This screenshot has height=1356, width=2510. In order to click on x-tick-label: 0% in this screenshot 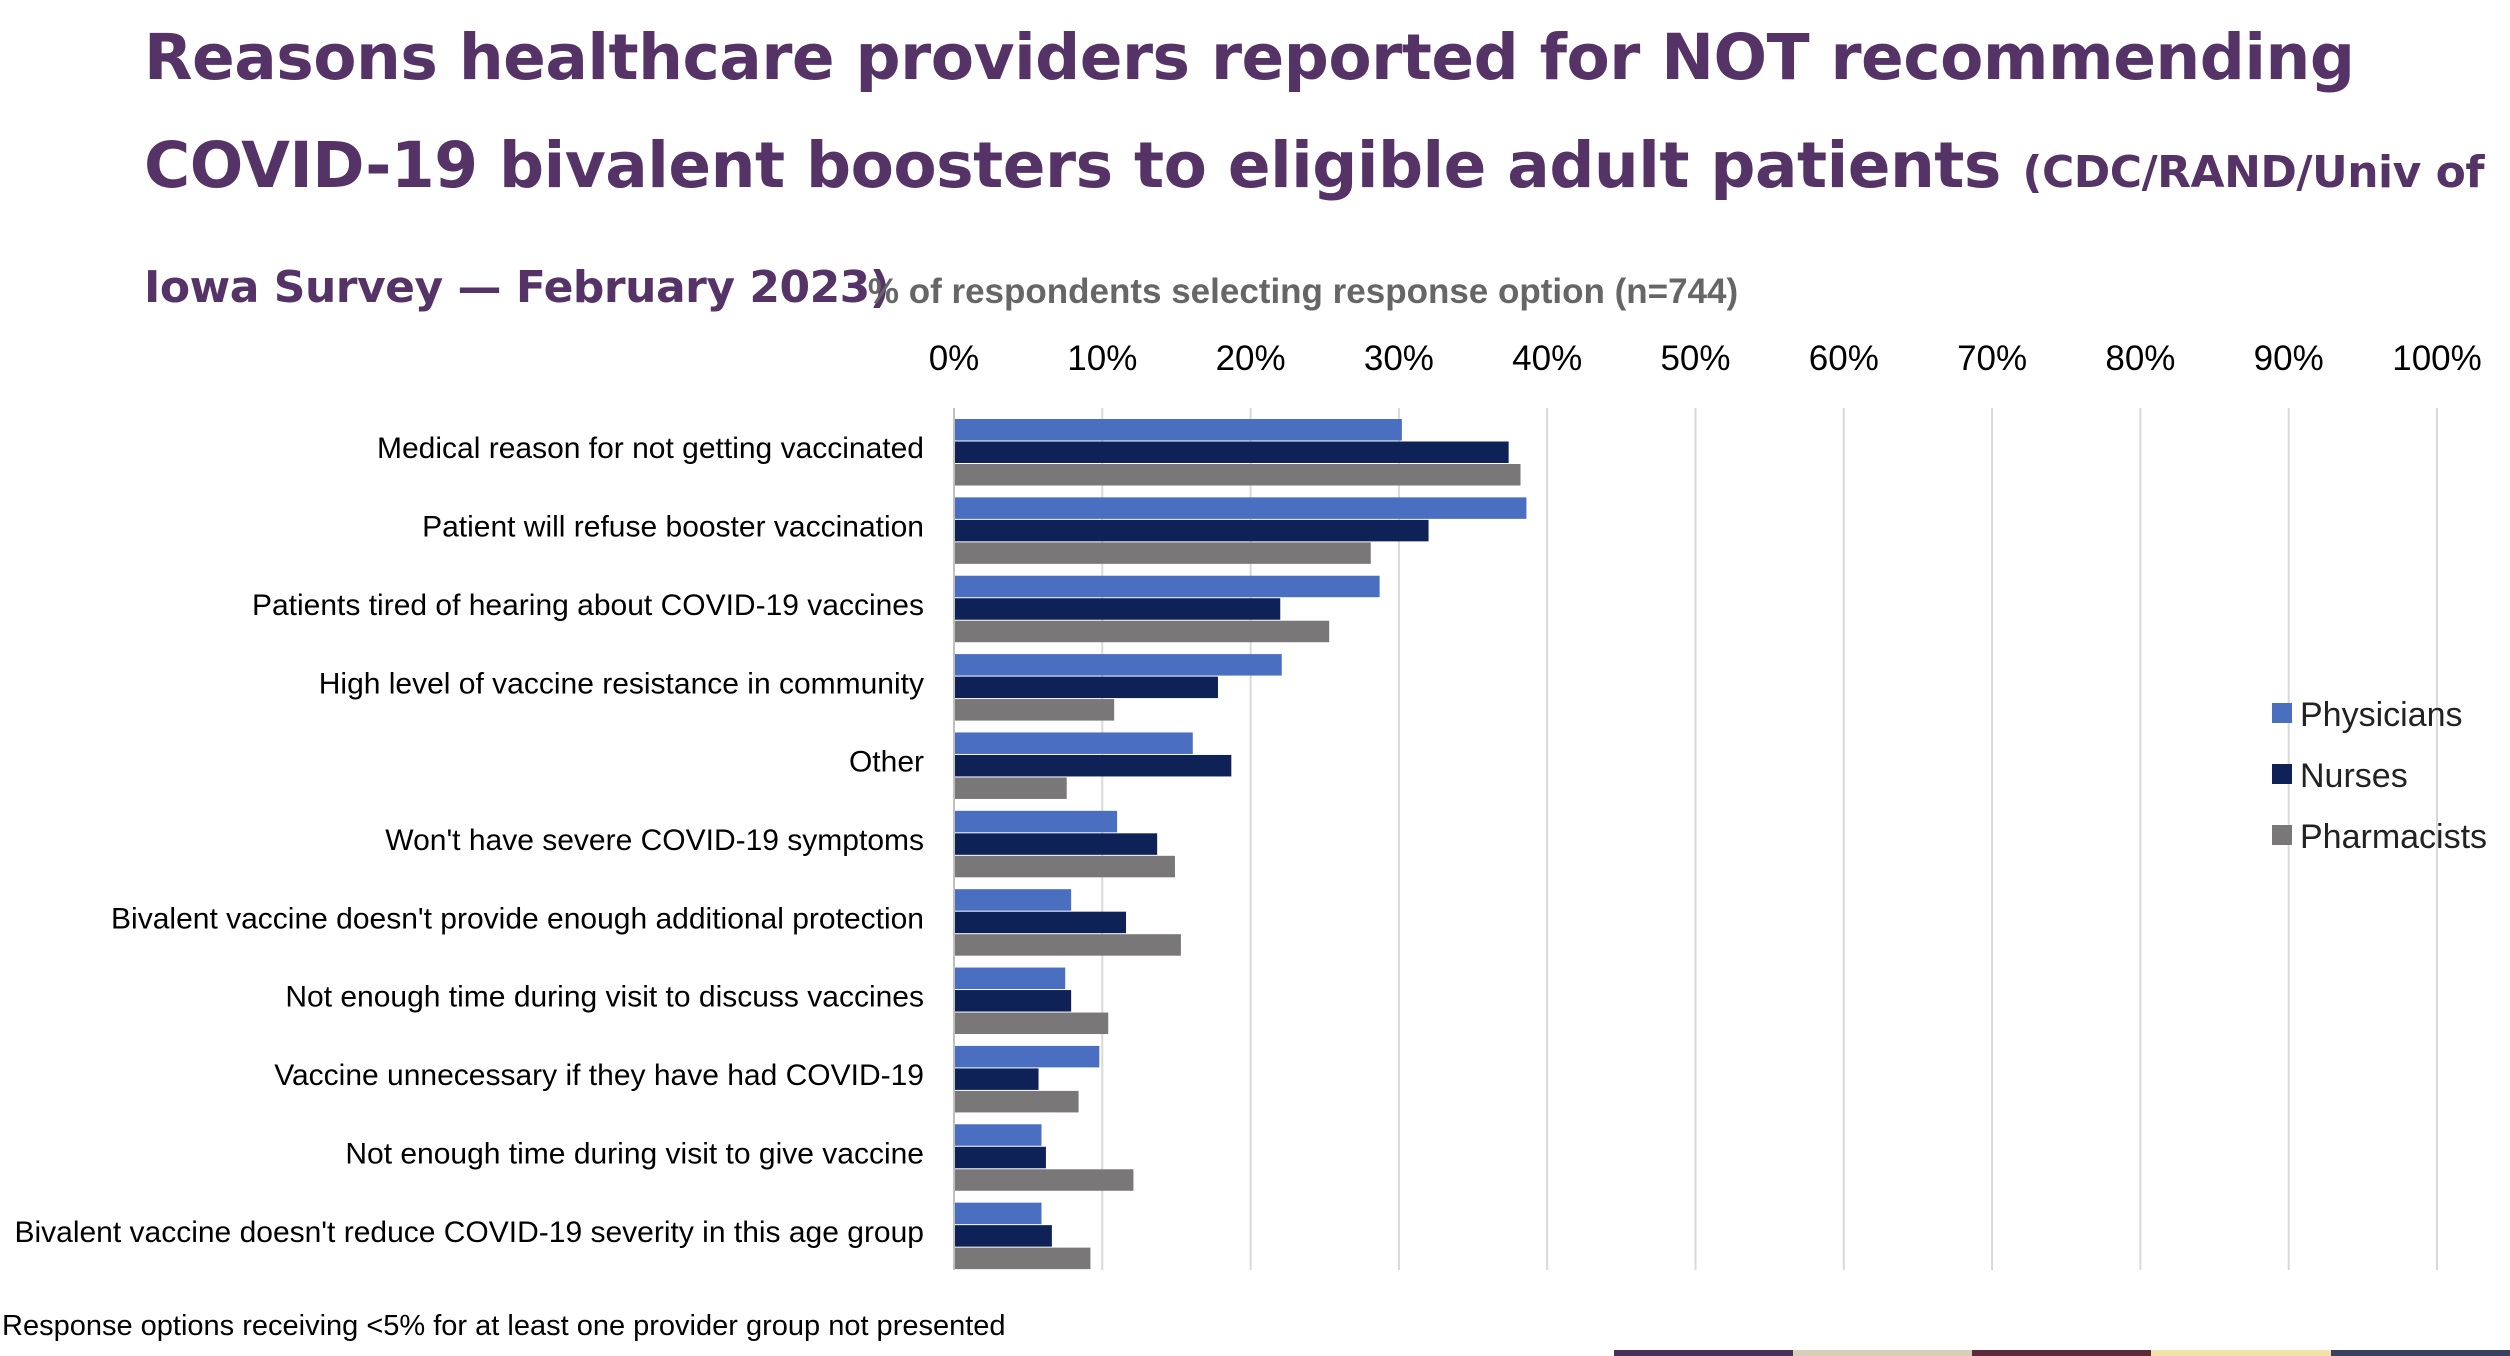, I will do `click(954, 358)`.